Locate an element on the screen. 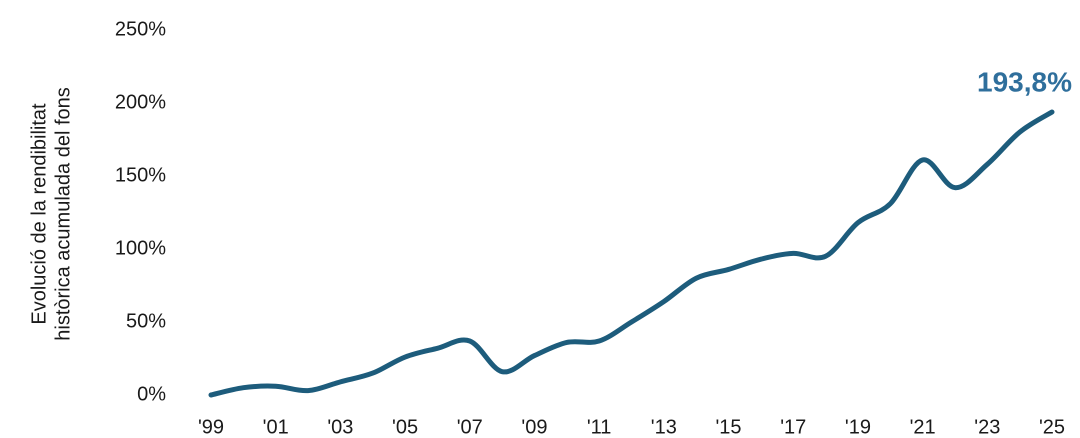 This screenshot has height=438, width=1080. x-tick-label: '07 is located at coordinates (470, 427).